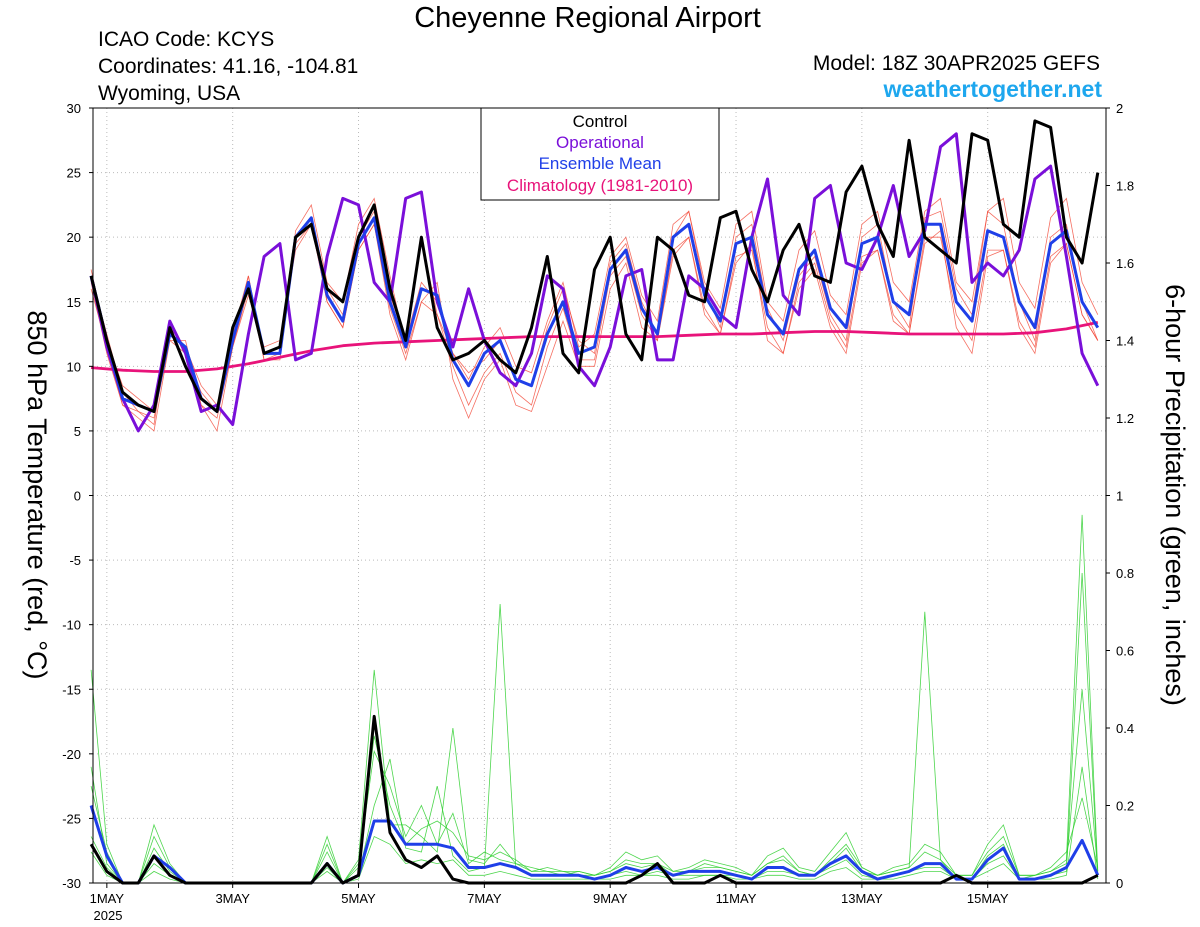 This screenshot has width=1200, height=927. Describe the element at coordinates (1125, 186) in the screenshot. I see `y2-tick-label: 1.8` at that location.